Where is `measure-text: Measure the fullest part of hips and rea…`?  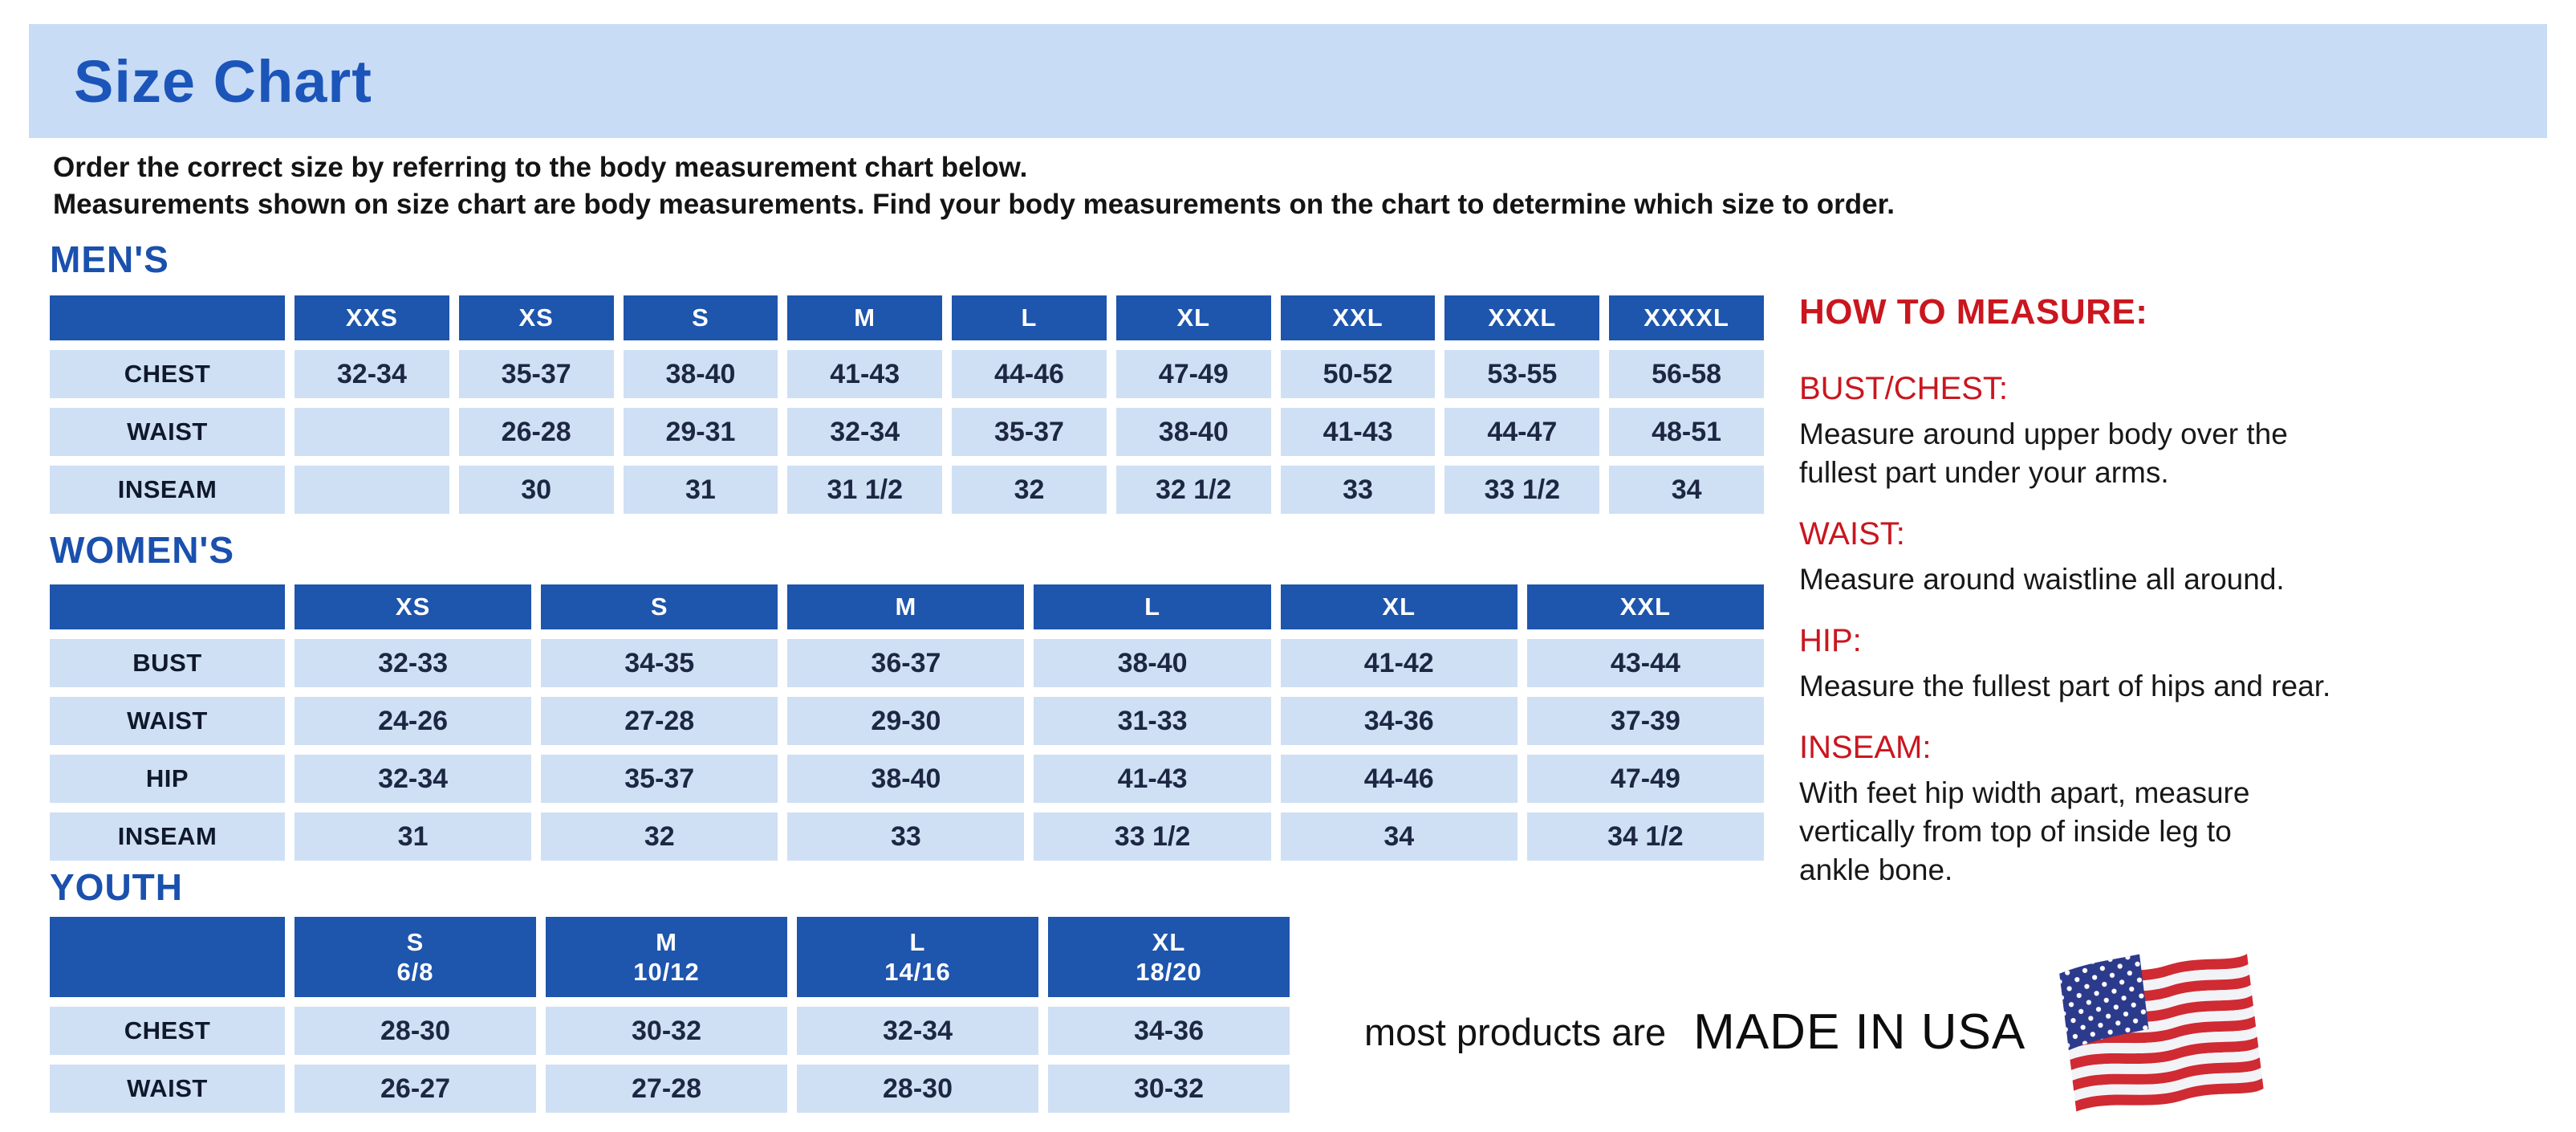 measure-text: Measure the fullest part of hips and rea… is located at coordinates (2065, 686).